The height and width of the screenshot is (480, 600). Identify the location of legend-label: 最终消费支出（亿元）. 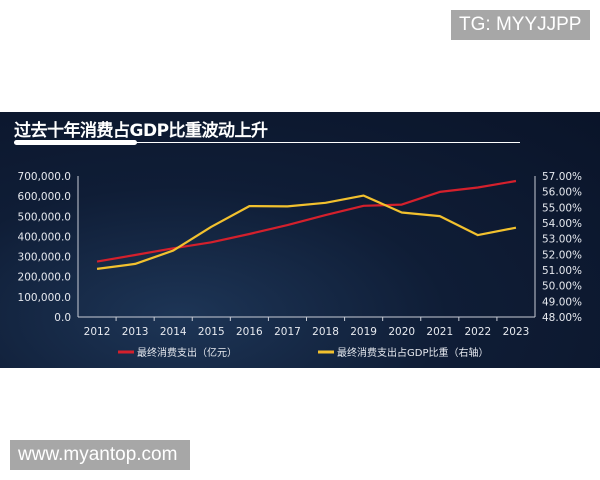
(187, 352).